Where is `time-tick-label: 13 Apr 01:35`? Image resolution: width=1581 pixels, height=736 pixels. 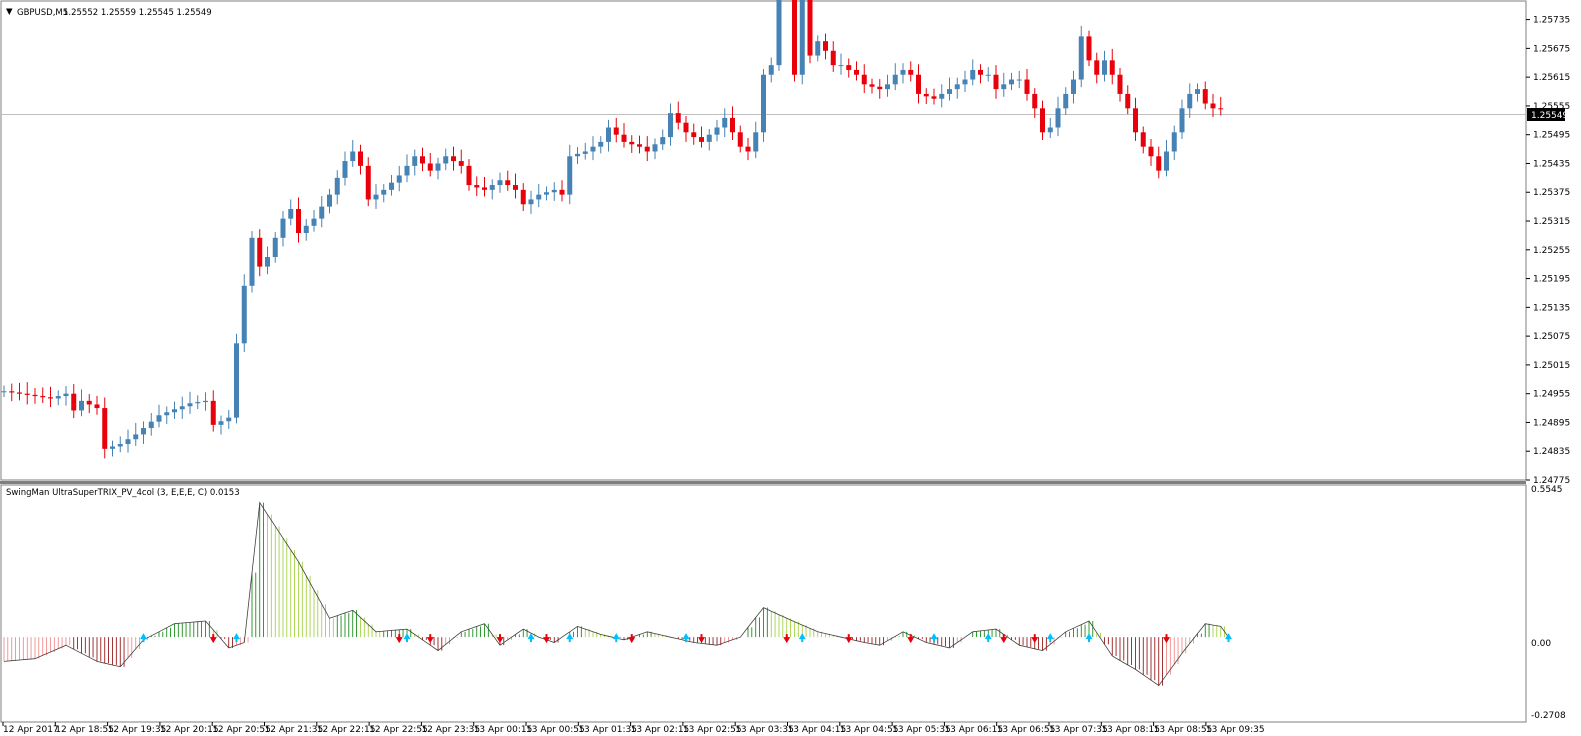 time-tick-label: 13 Apr 01:35 is located at coordinates (607, 730).